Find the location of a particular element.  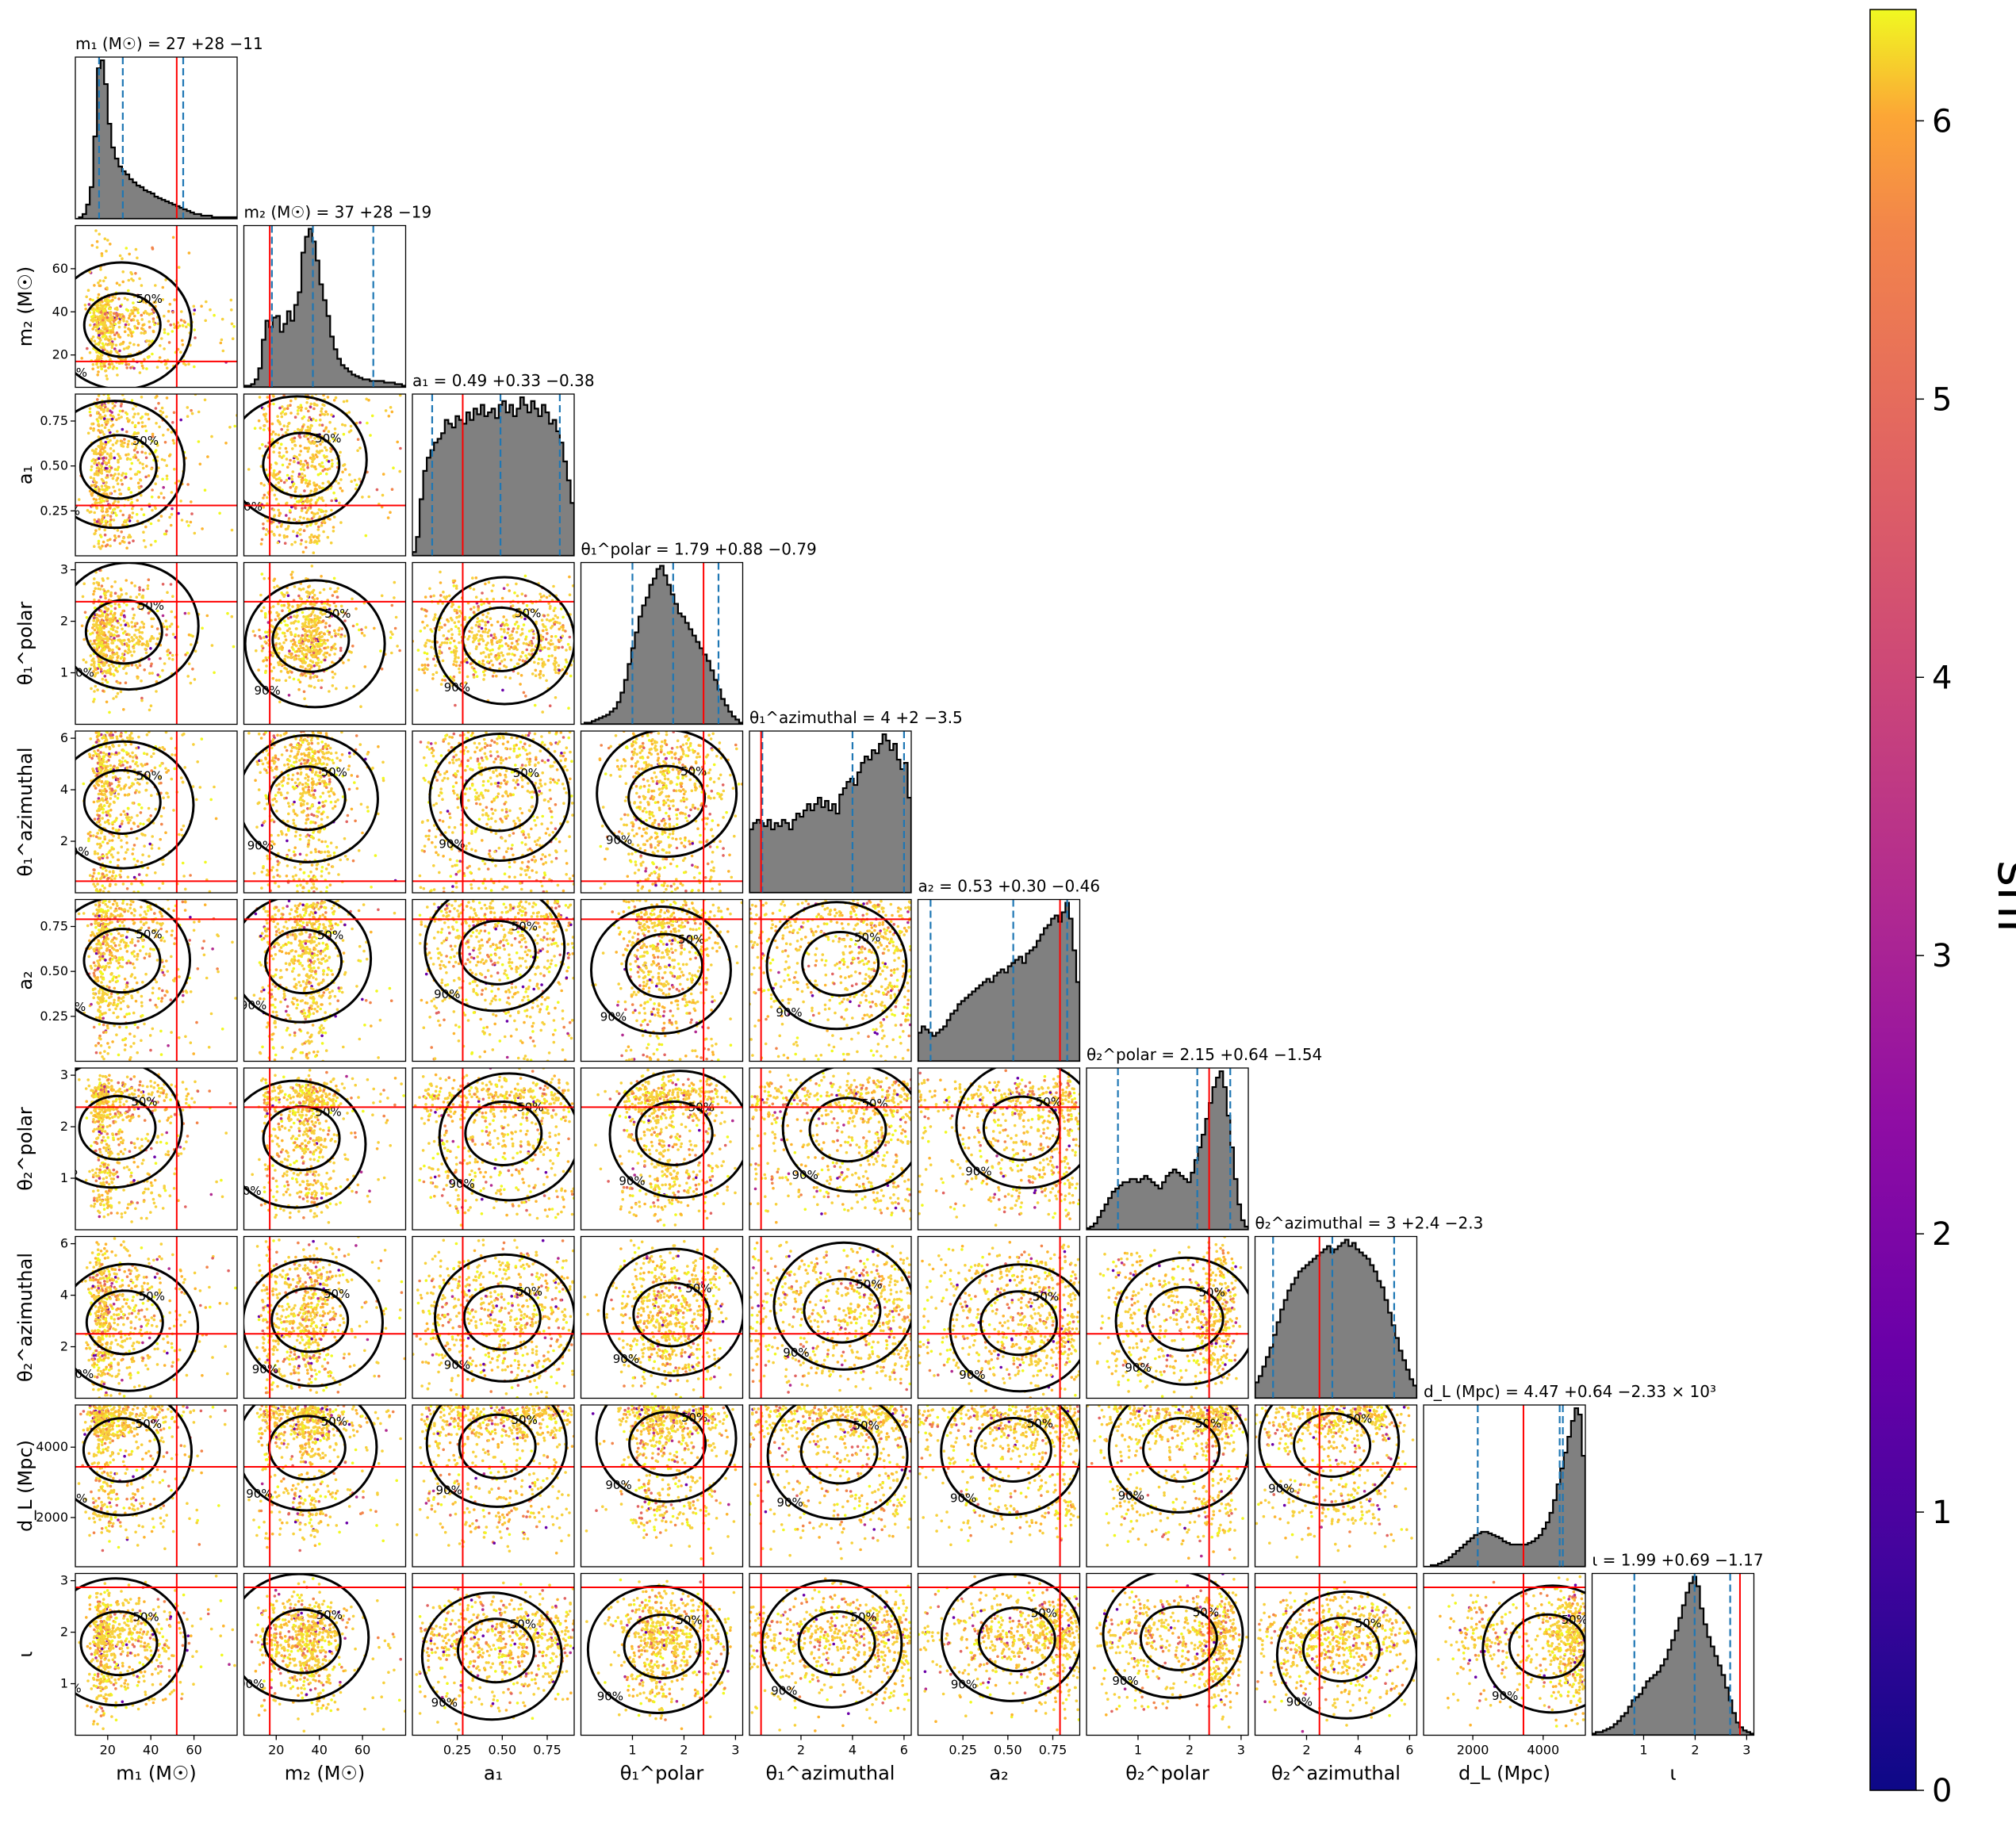

contour-label-50: 50% is located at coordinates (528, 613).